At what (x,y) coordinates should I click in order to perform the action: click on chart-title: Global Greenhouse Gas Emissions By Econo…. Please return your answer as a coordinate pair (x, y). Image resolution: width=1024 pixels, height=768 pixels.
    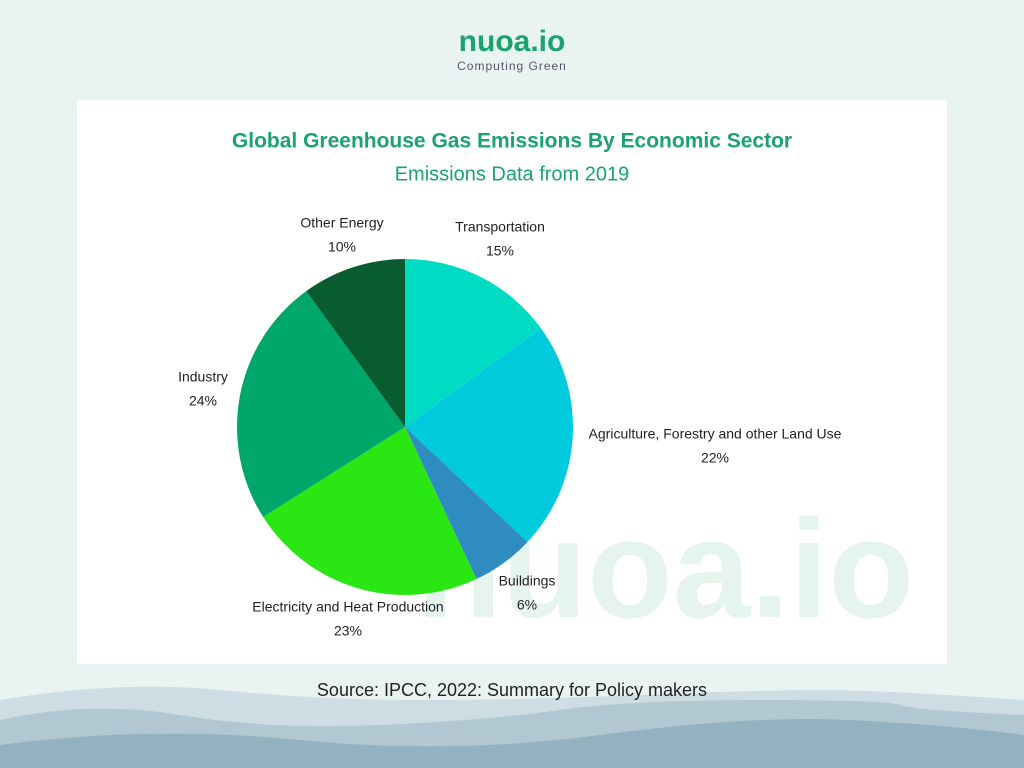
    Looking at the image, I should click on (512, 141).